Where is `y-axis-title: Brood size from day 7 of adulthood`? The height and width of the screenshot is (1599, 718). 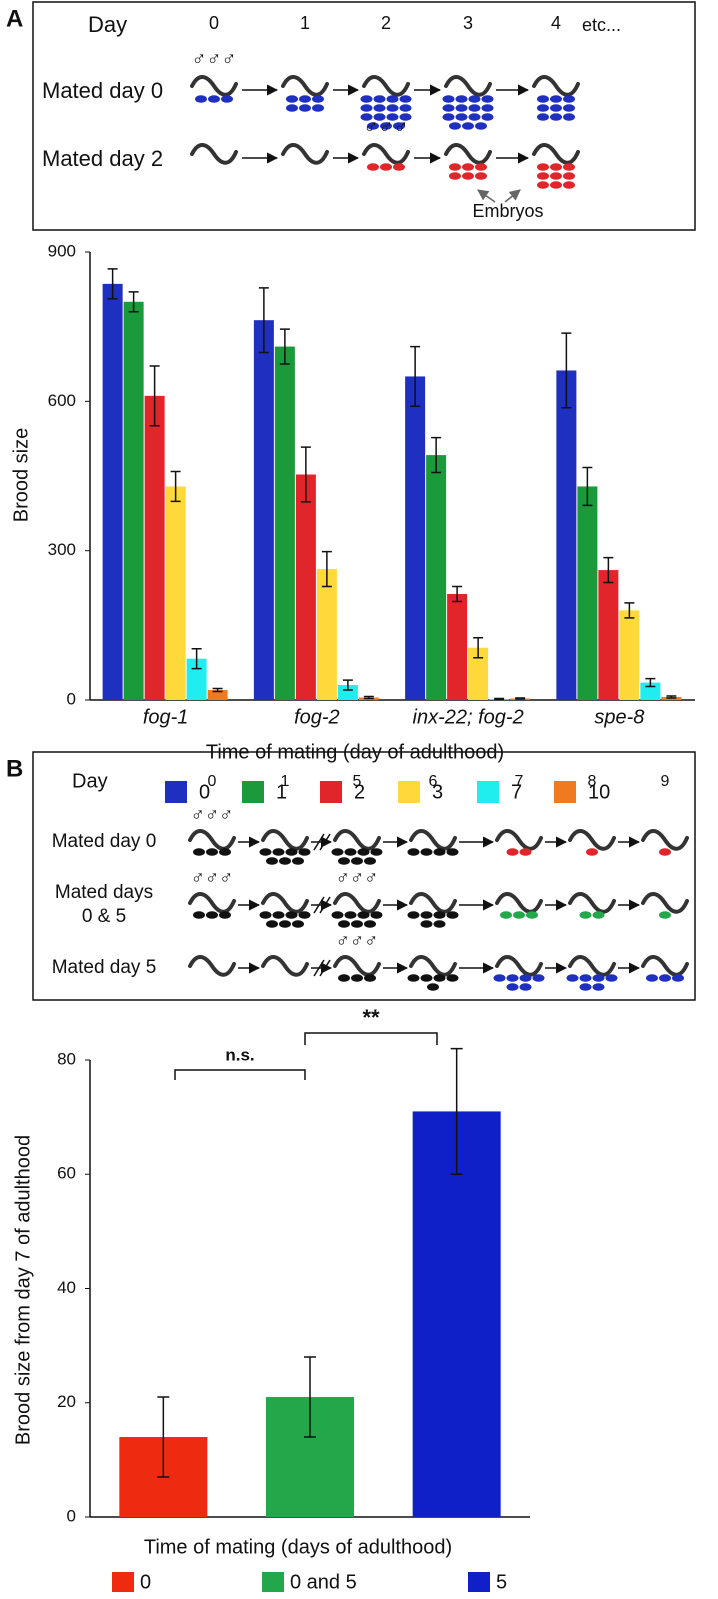
y-axis-title: Brood size from day 7 of adulthood is located at coordinates (23, 1290).